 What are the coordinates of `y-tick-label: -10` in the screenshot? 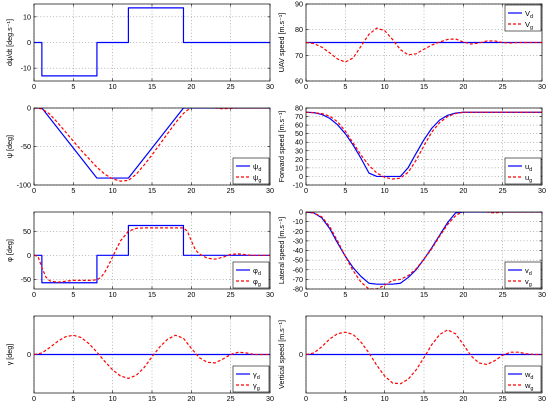 It's located at (298, 185).